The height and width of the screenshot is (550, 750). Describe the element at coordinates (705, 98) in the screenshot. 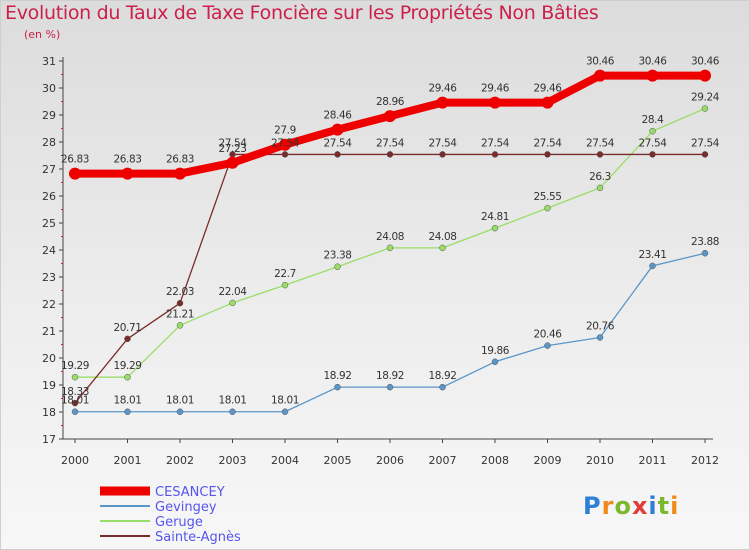

I see `data-label: 29.24` at that location.